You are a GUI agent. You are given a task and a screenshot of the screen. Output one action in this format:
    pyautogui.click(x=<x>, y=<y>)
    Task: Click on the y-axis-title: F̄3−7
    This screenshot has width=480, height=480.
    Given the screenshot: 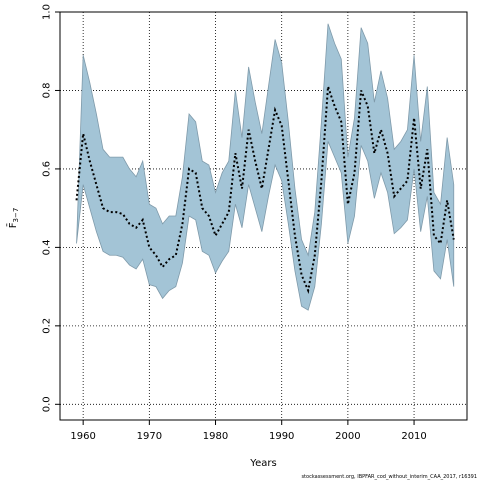 What is the action you would take?
    pyautogui.click(x=13, y=218)
    